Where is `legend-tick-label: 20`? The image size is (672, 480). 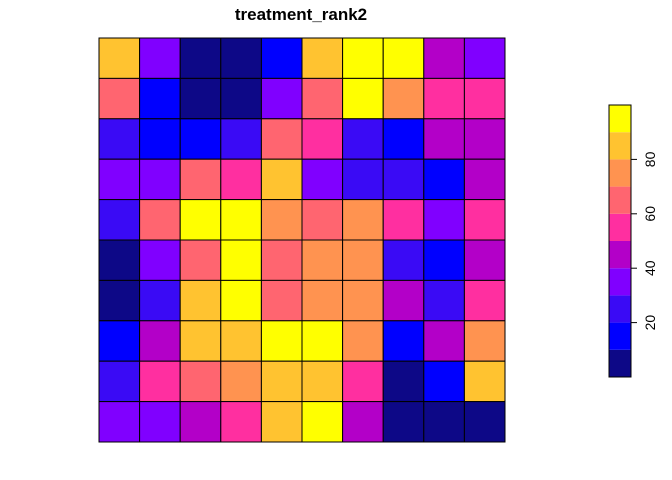
legend-tick-label: 20 is located at coordinates (650, 323).